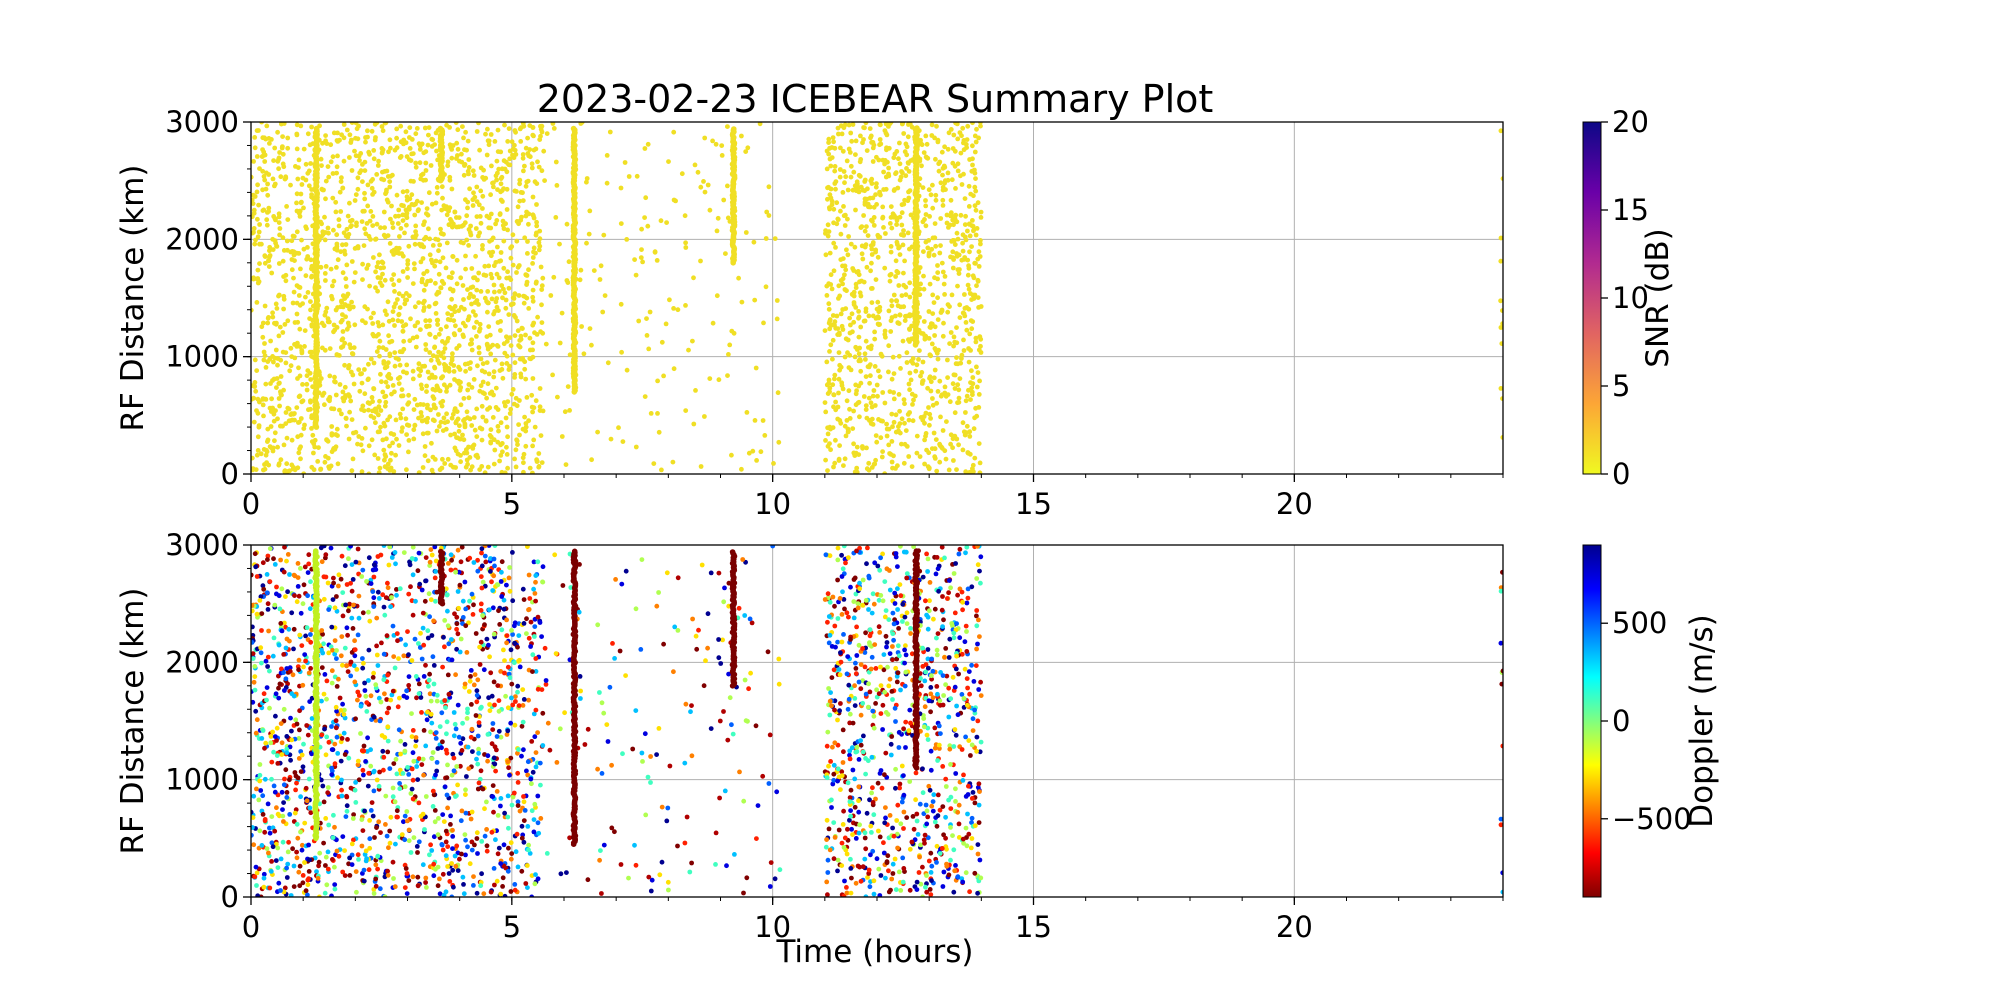  I want to click on x-tick-label: 0, so click(251, 504).